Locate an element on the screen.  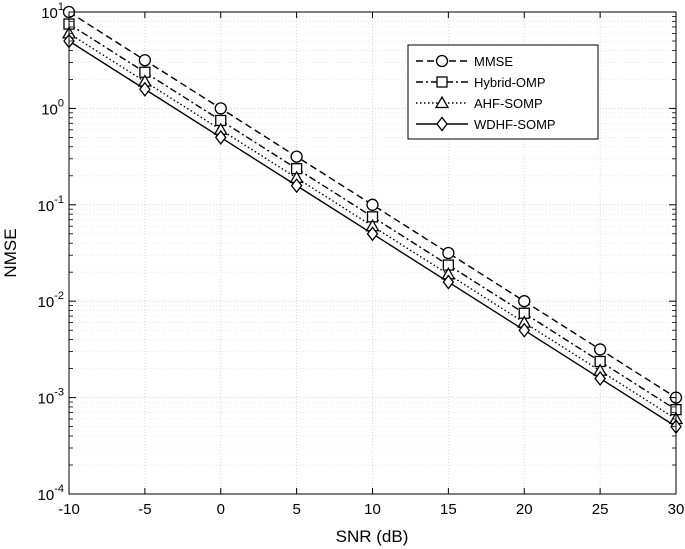
legend-entry-hybrid-omp: Hybrid-OMP is located at coordinates (481, 82).